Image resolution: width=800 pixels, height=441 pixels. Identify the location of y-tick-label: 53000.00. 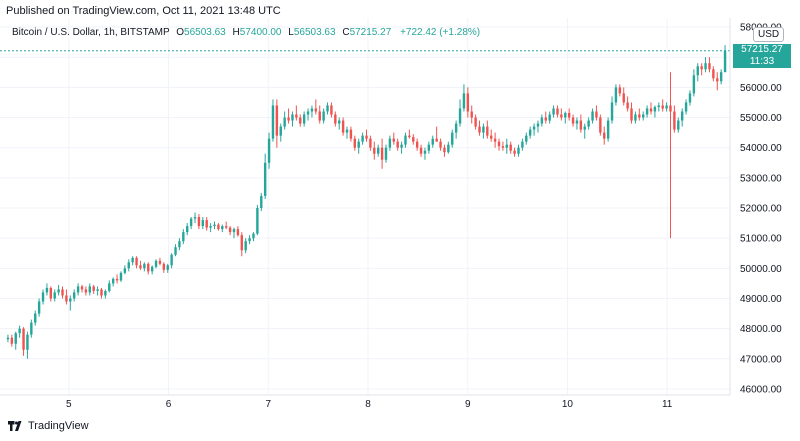
(761, 178).